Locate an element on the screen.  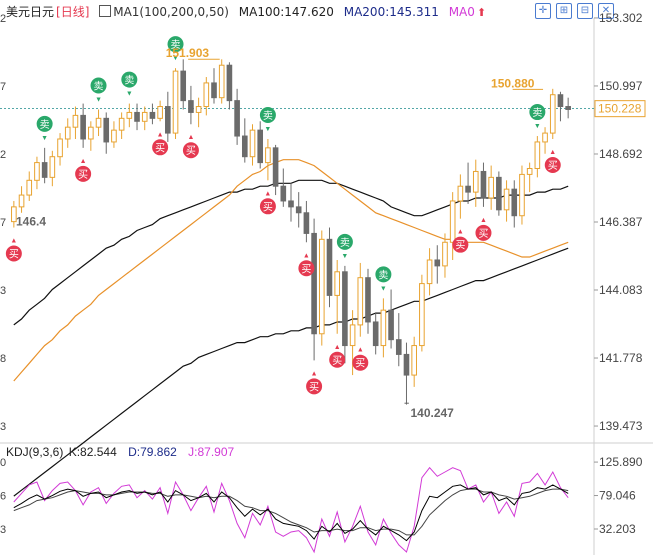
price-tick-label: 150.997 is located at coordinates (621, 86).